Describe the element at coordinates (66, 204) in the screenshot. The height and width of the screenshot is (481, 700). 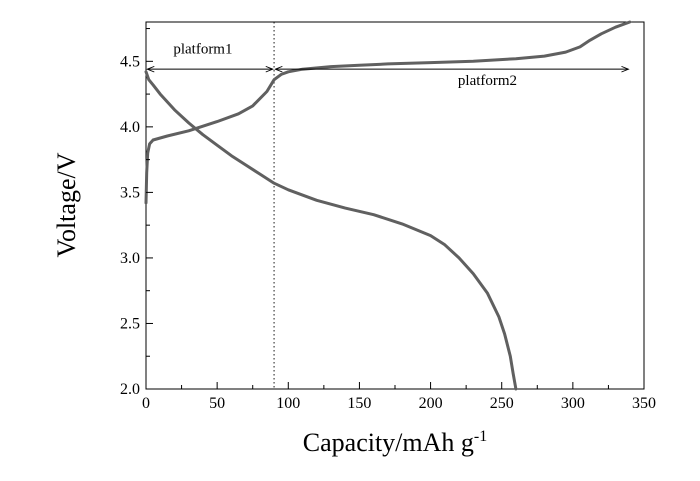
I see `y-axis-title: Voltage/V` at that location.